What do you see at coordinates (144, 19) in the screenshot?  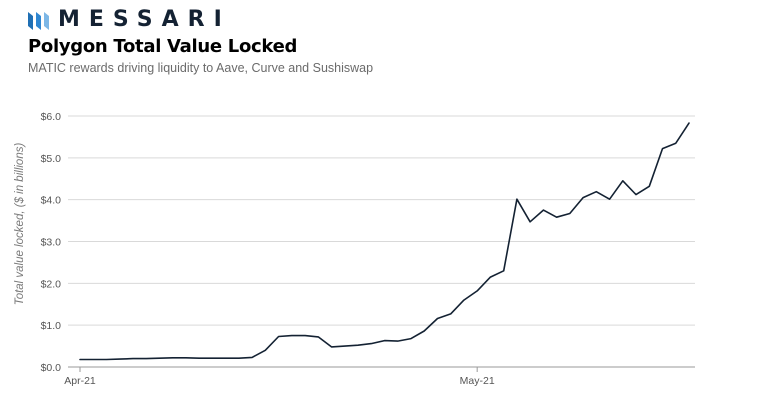 I see `brand-name: MESSARI` at bounding box center [144, 19].